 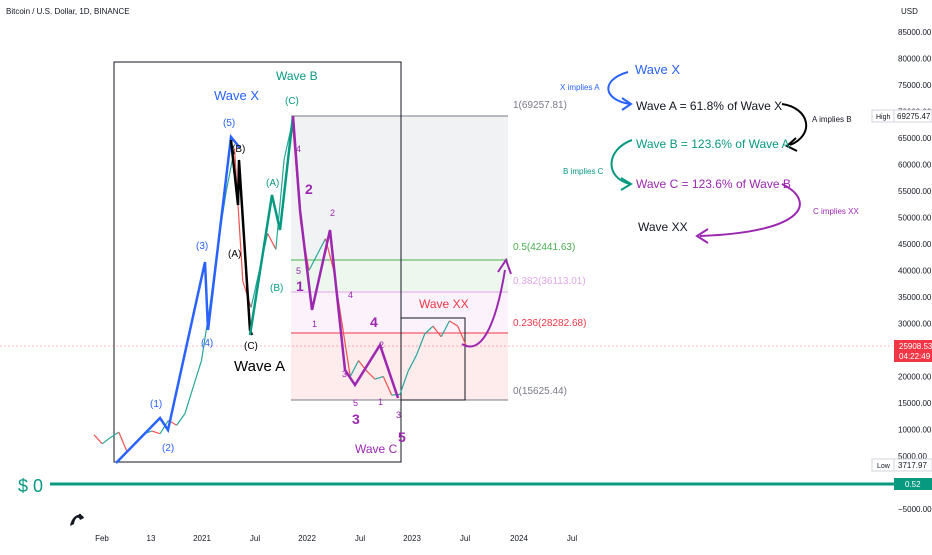 I want to click on y-tick-label: 75000.00, so click(x=915, y=85).